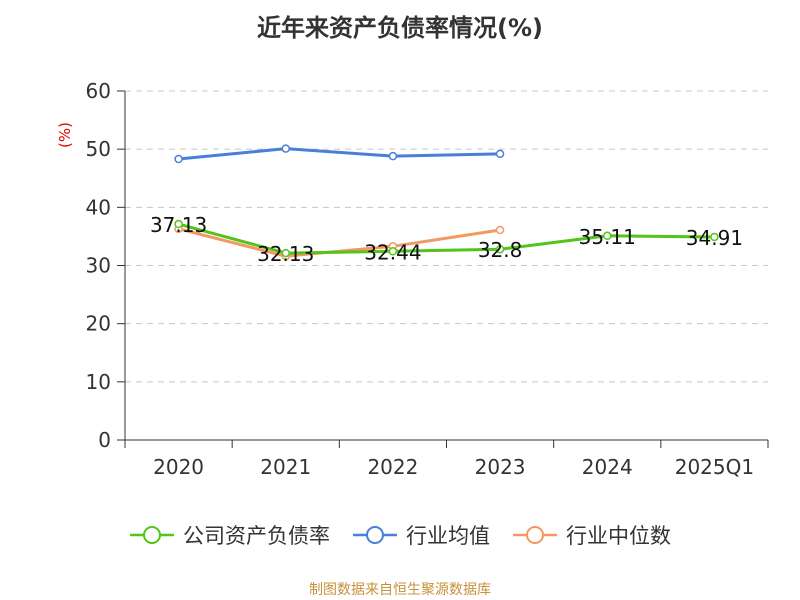 The height and width of the screenshot is (600, 800). What do you see at coordinates (400, 590) in the screenshot?
I see `source-note: 制图数据来自恒生聚源数据库` at bounding box center [400, 590].